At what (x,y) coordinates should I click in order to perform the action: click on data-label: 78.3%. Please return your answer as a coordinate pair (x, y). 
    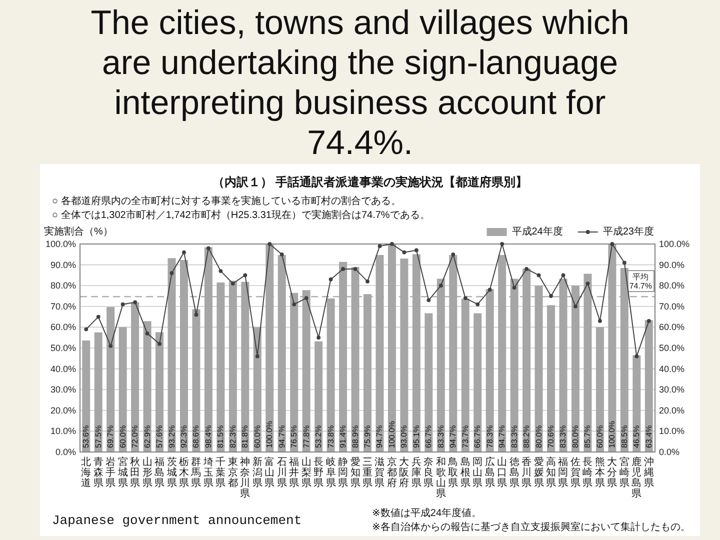
    Looking at the image, I should click on (489, 436).